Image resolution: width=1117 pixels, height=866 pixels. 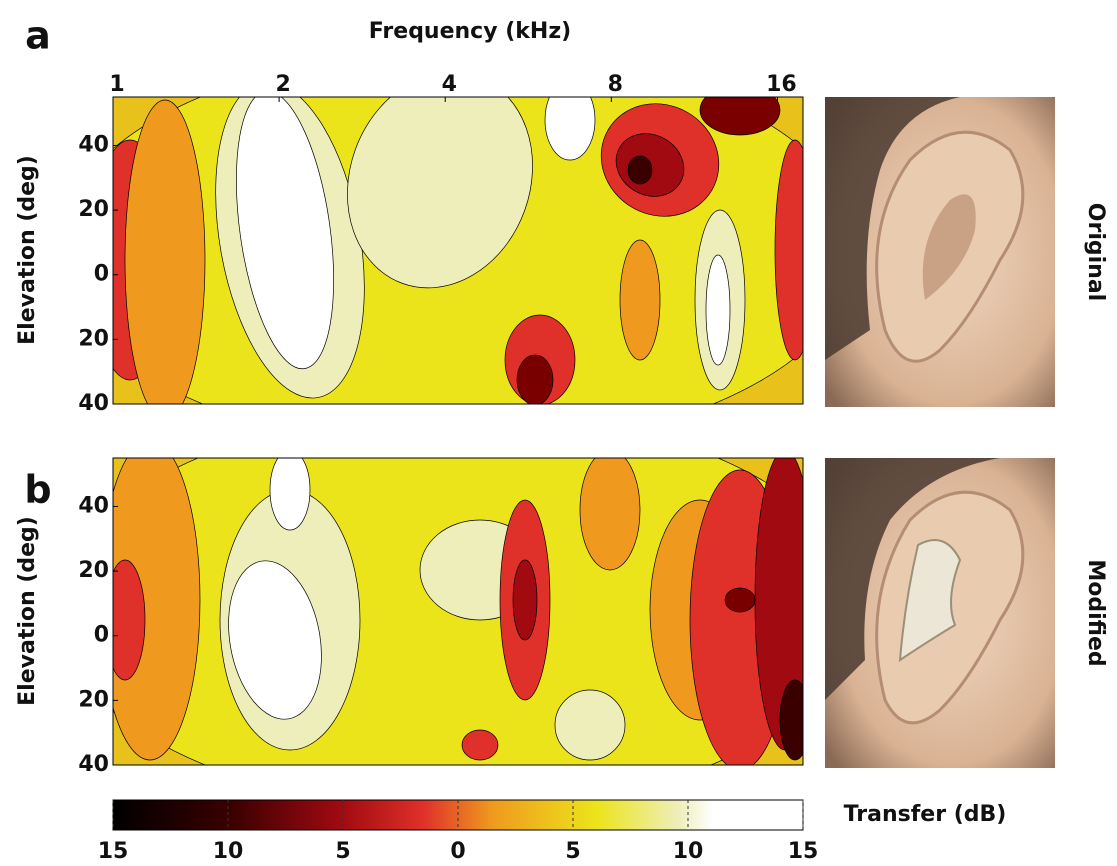 I want to click on colorbar-tick-label: 0, so click(x=457, y=851).